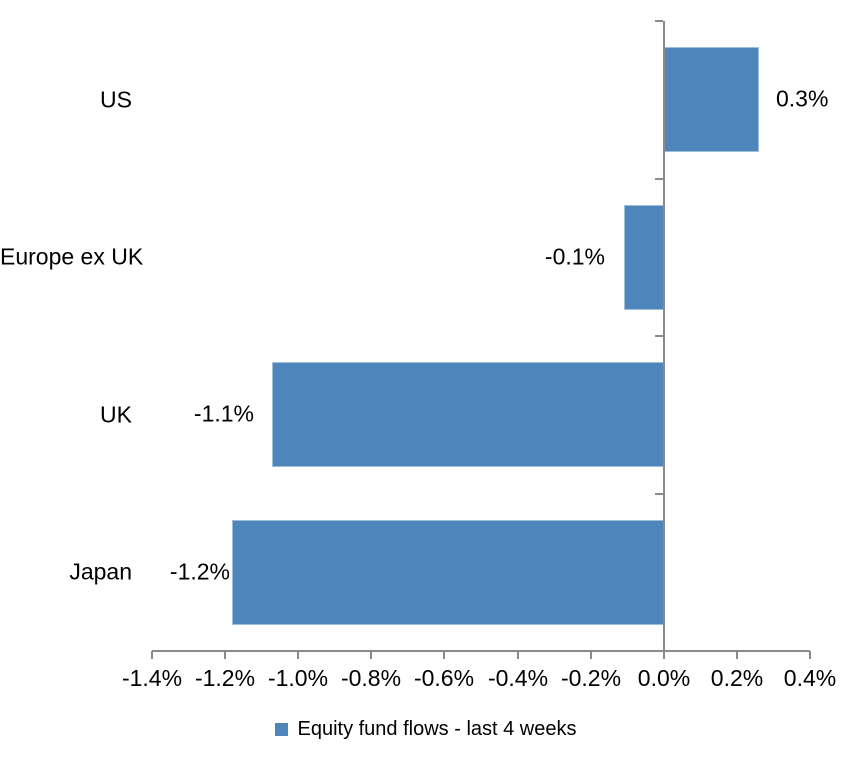 The height and width of the screenshot is (757, 852). I want to click on bar-uk, so click(468, 414).